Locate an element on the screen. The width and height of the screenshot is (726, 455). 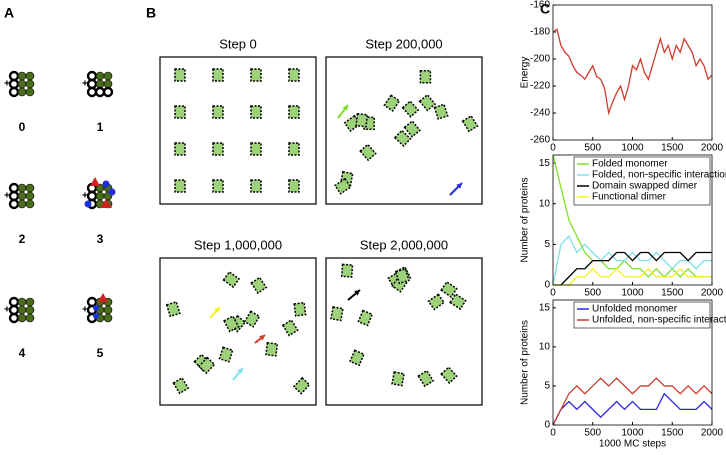
x-tick-label: 2000 is located at coordinates (712, 433).